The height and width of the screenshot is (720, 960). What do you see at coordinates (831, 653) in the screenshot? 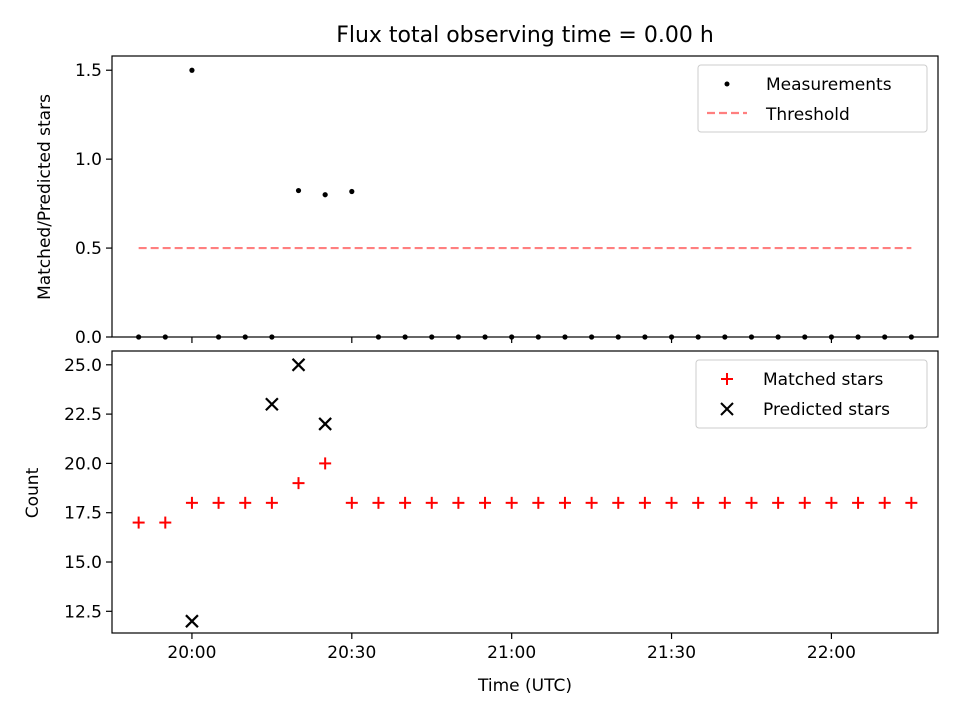
I see `bottom-xtick-label: 22:00` at bounding box center [831, 653].